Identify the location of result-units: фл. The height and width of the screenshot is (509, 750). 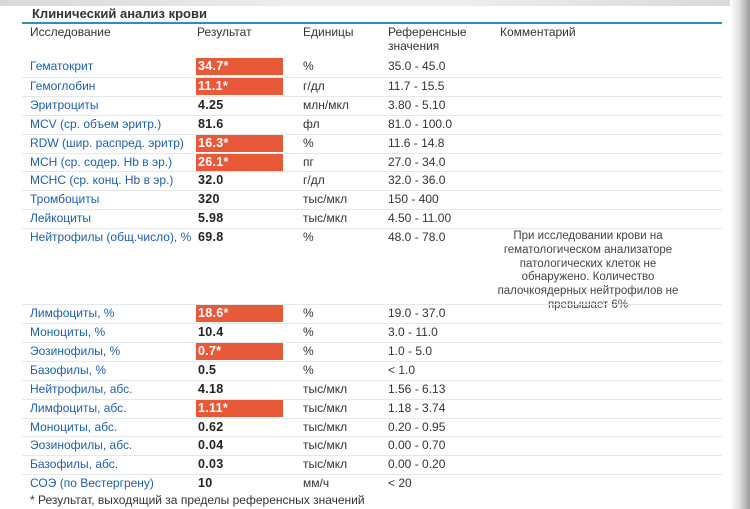
(311, 123).